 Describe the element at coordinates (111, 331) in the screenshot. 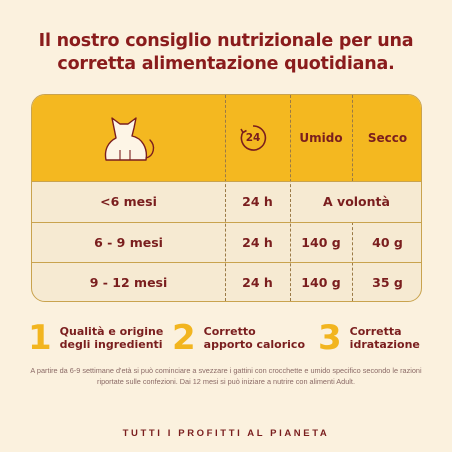

I see `feature-line-1: Qualità e origine` at that location.